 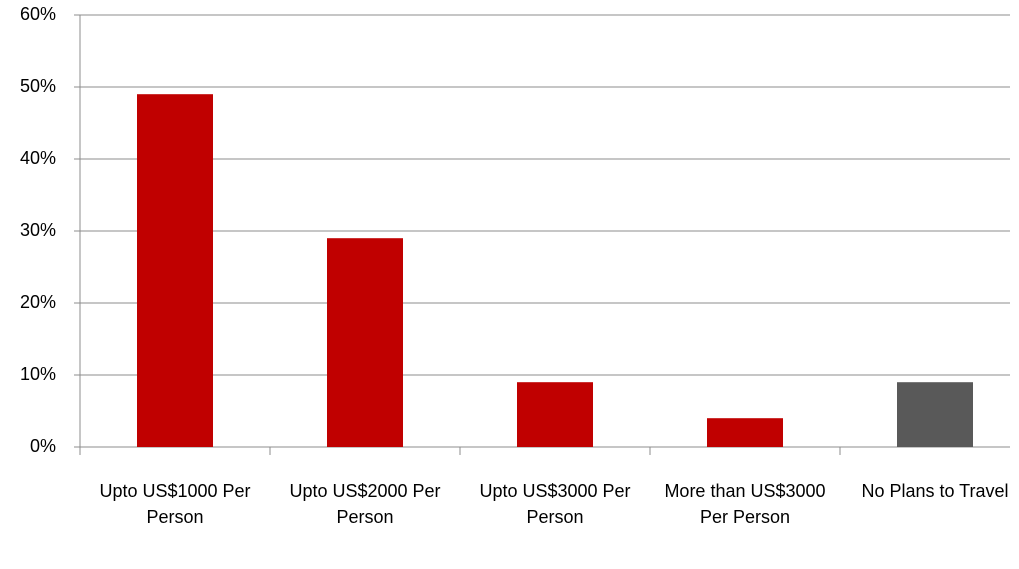 What do you see at coordinates (38, 14) in the screenshot?
I see `y-tick-label: 60%` at bounding box center [38, 14].